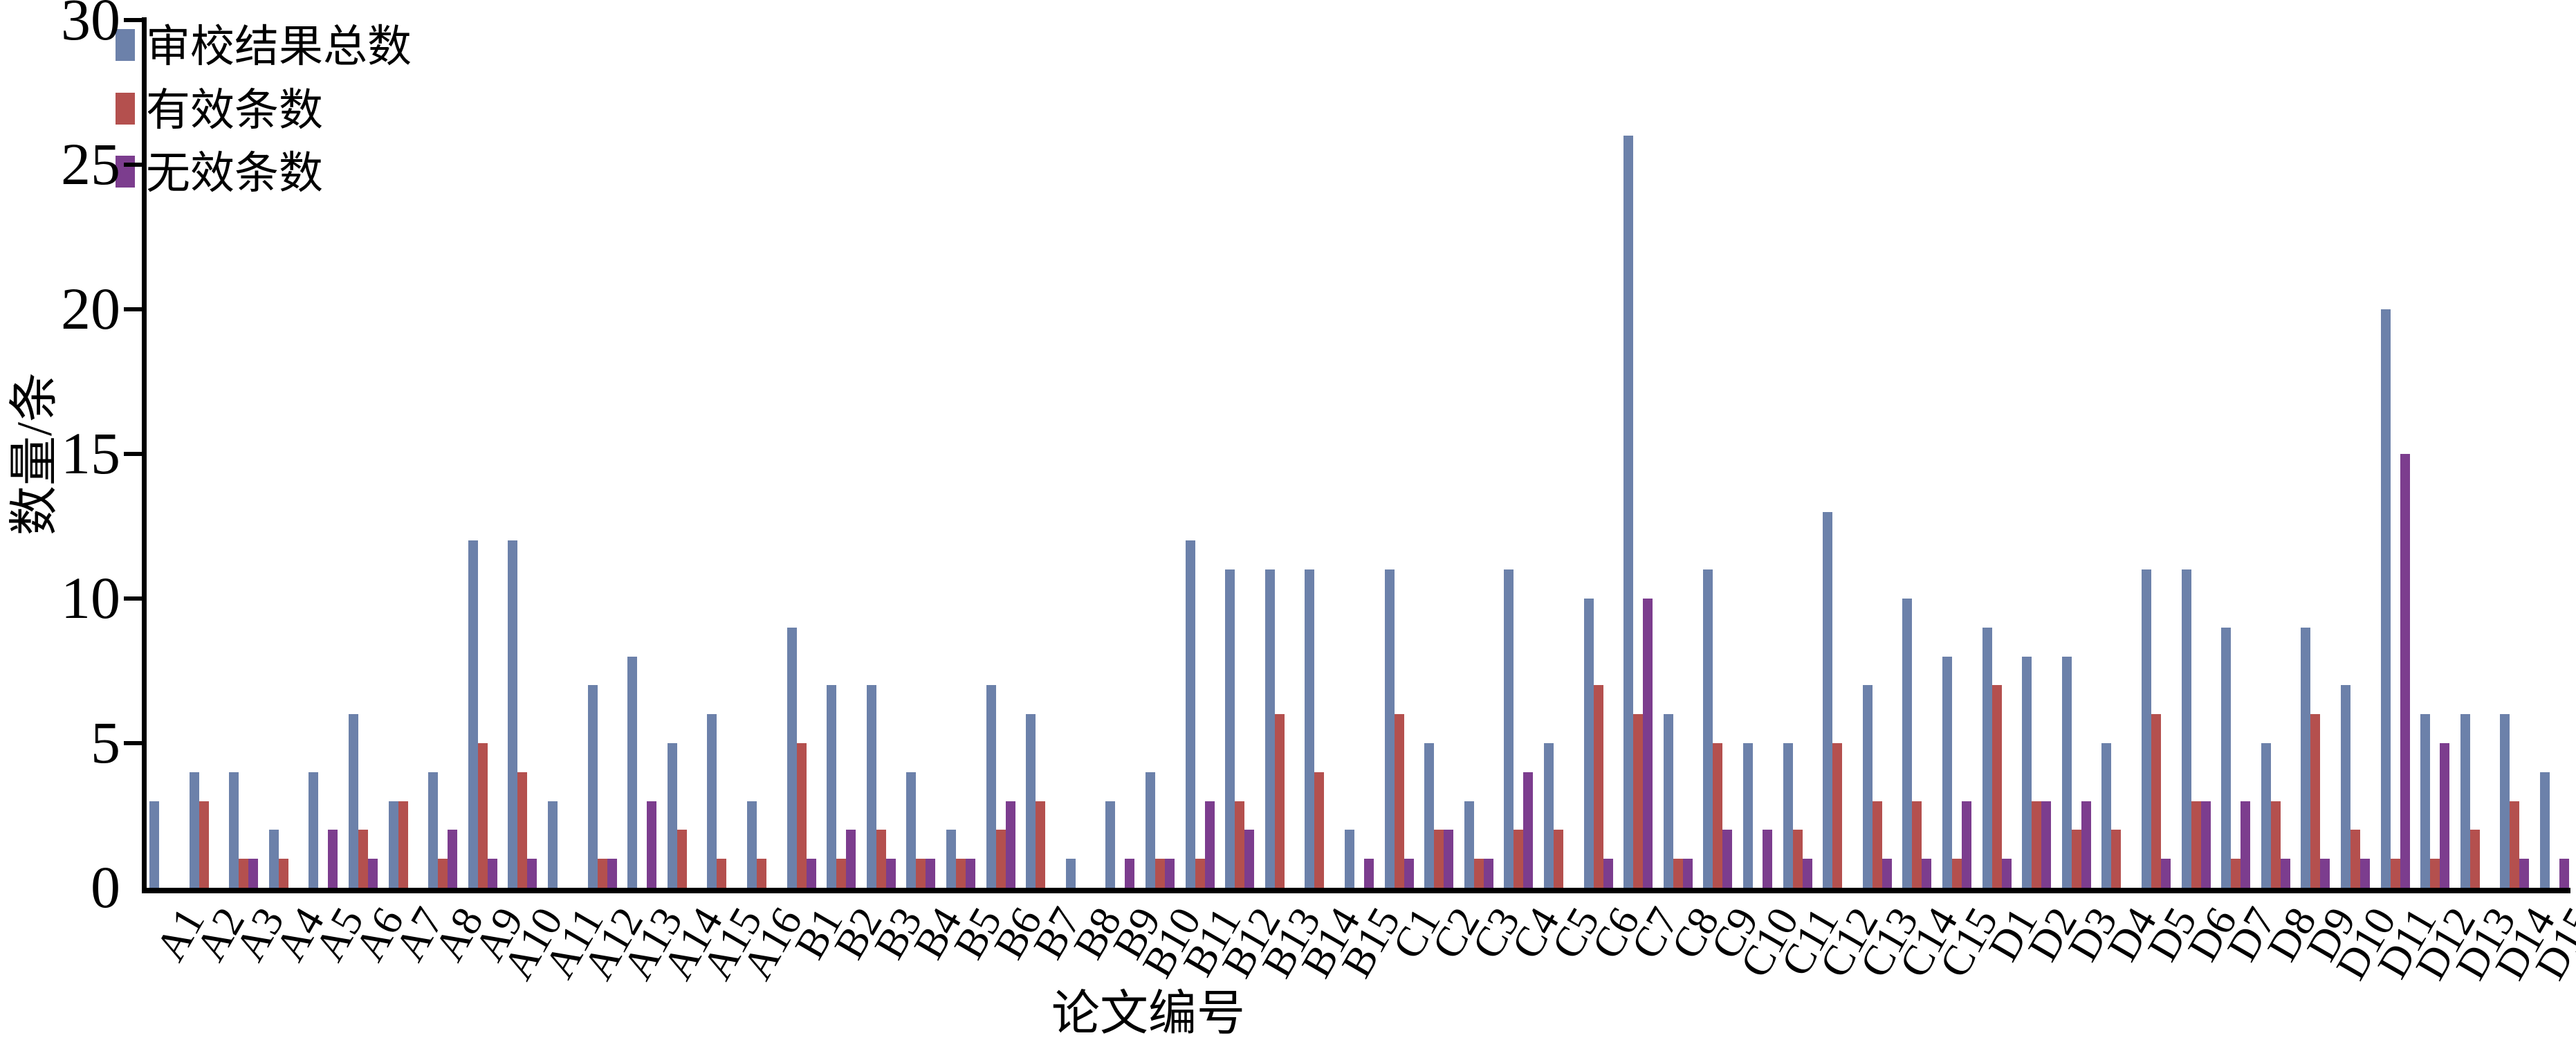  What do you see at coordinates (1356, 890) in the screenshot?
I see `x-axis-line` at bounding box center [1356, 890].